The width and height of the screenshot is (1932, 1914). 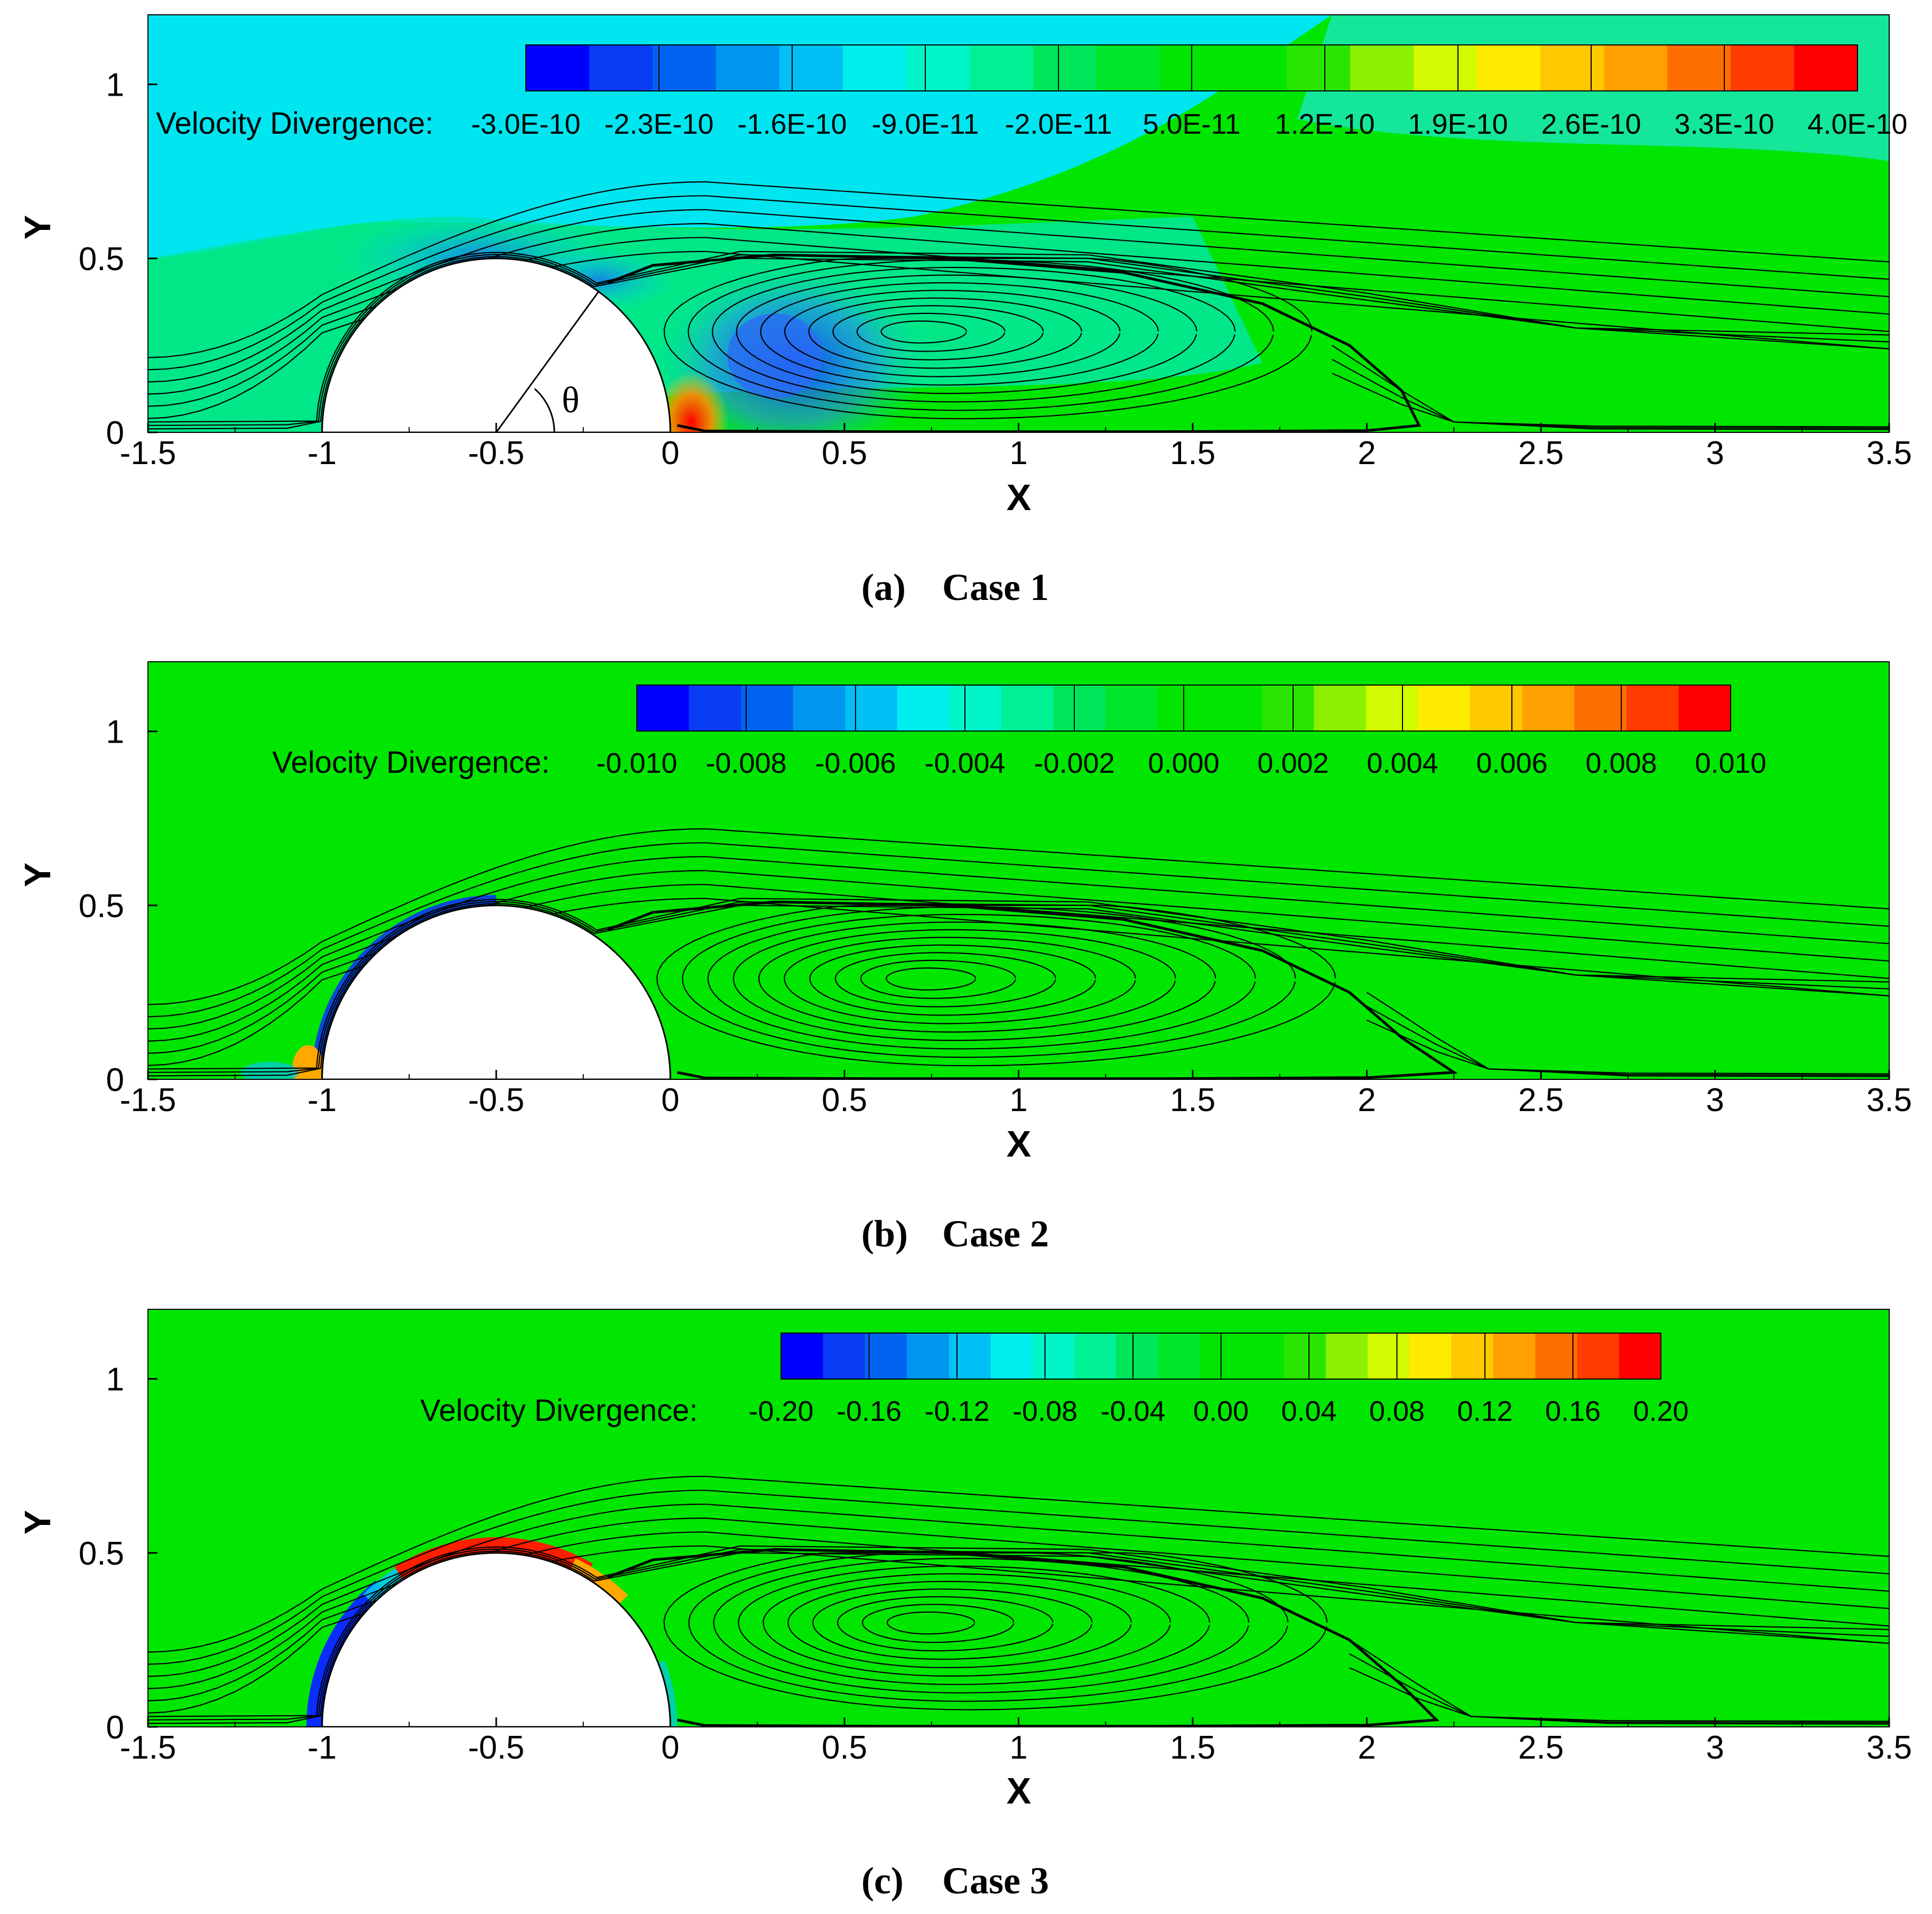 I want to click on colorbar-label: -0.04, so click(x=1132, y=1411).